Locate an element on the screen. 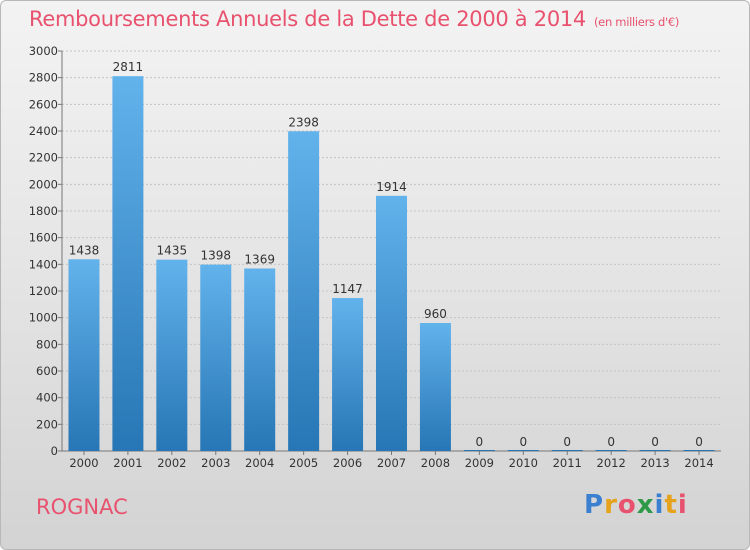 The image size is (750, 550). y-tick-label: 2600 is located at coordinates (43, 104).